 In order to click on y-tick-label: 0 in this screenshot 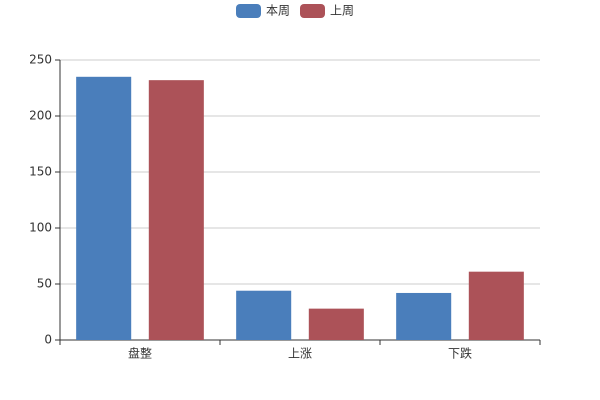, I will do `click(48, 340)`.